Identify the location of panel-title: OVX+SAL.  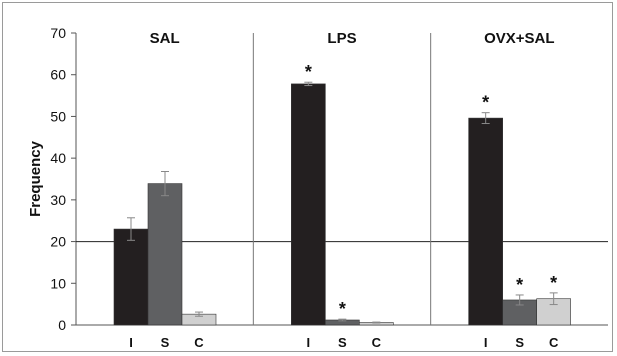
(519, 38).